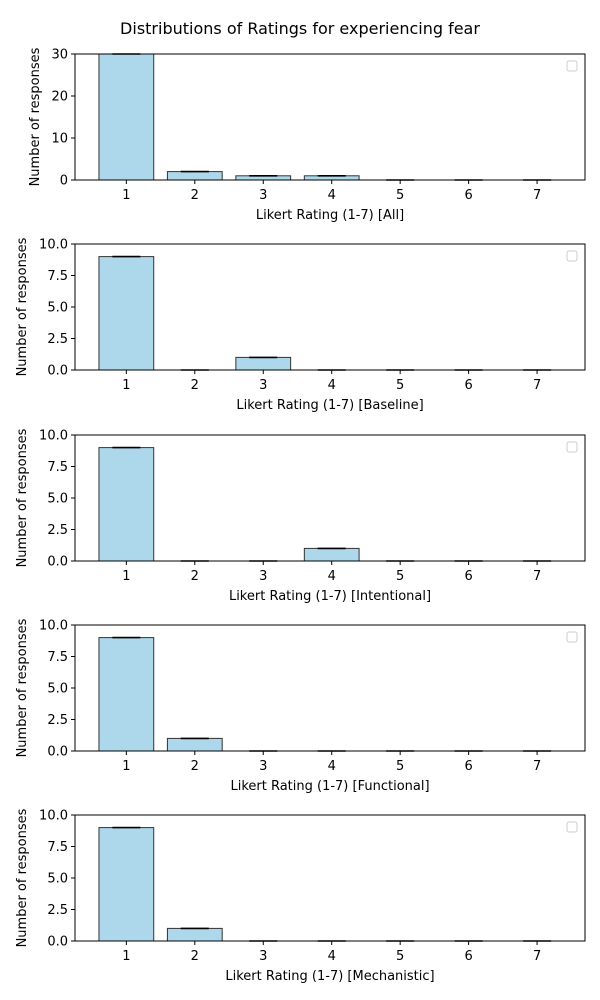  What do you see at coordinates (572, 256) in the screenshot?
I see `chart-2-legend-box` at bounding box center [572, 256].